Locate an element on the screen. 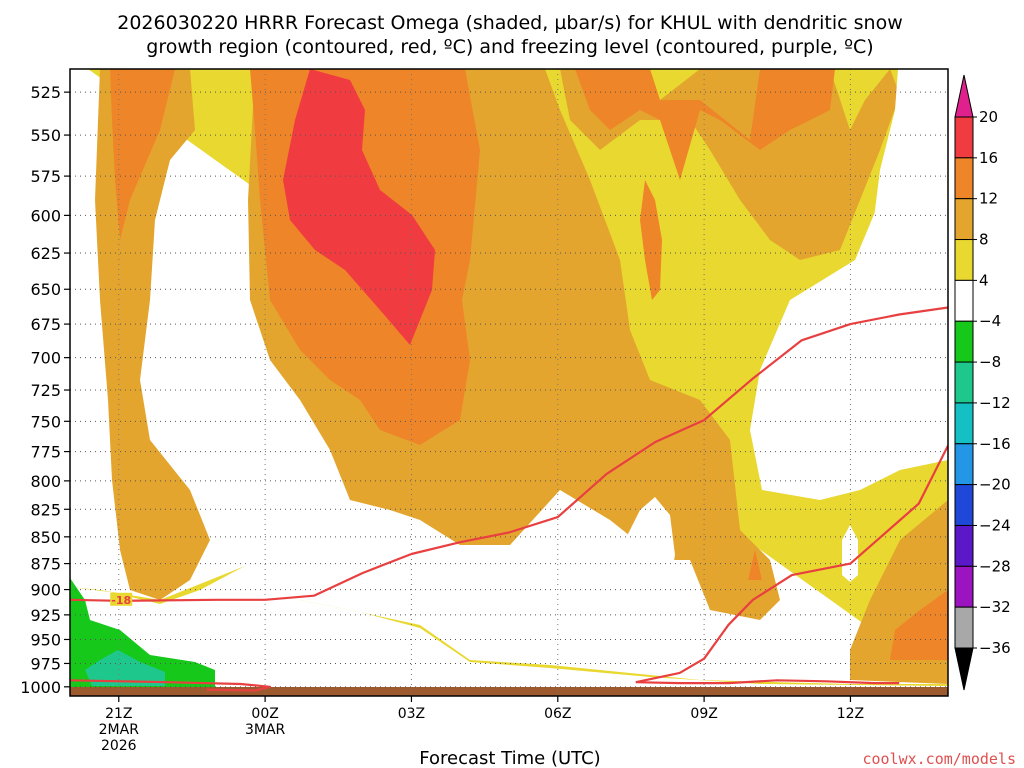 This screenshot has height=768, width=1024. omega-region-white-pocket is located at coordinates (650, 547).